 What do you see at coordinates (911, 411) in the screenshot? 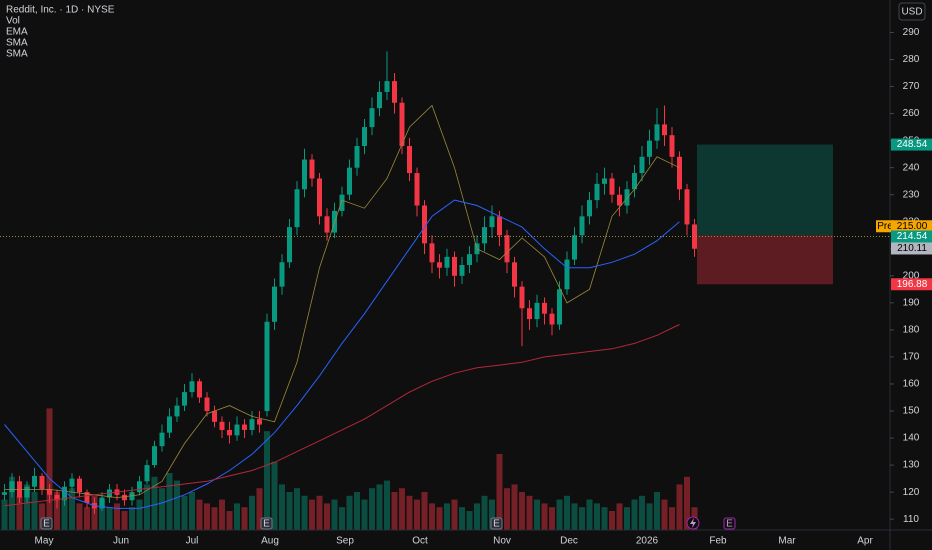
I see `y-tick-label: 150` at bounding box center [911, 411].